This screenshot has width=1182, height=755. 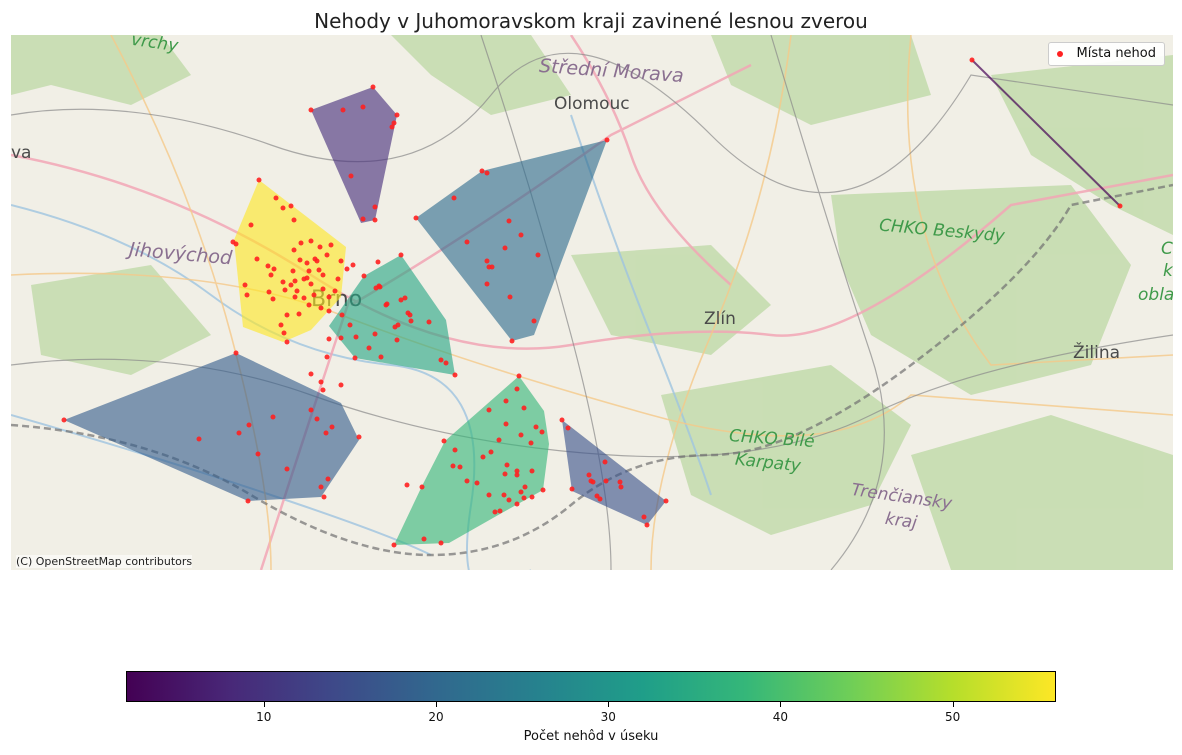 I want to click on region-purple-north, so click(x=354, y=155).